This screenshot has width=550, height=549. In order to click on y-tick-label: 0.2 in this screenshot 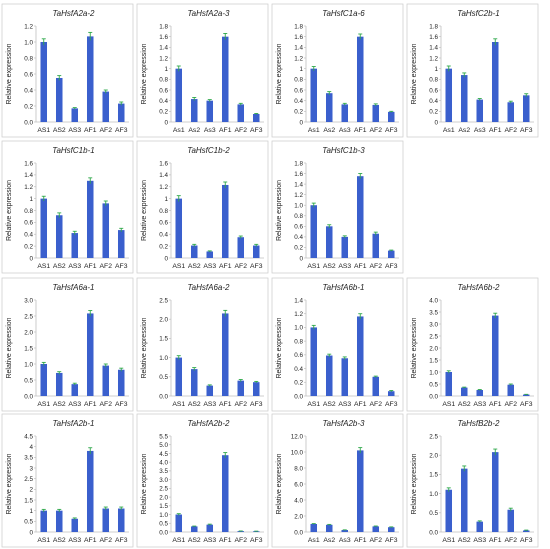, I will do `click(433, 112)`.